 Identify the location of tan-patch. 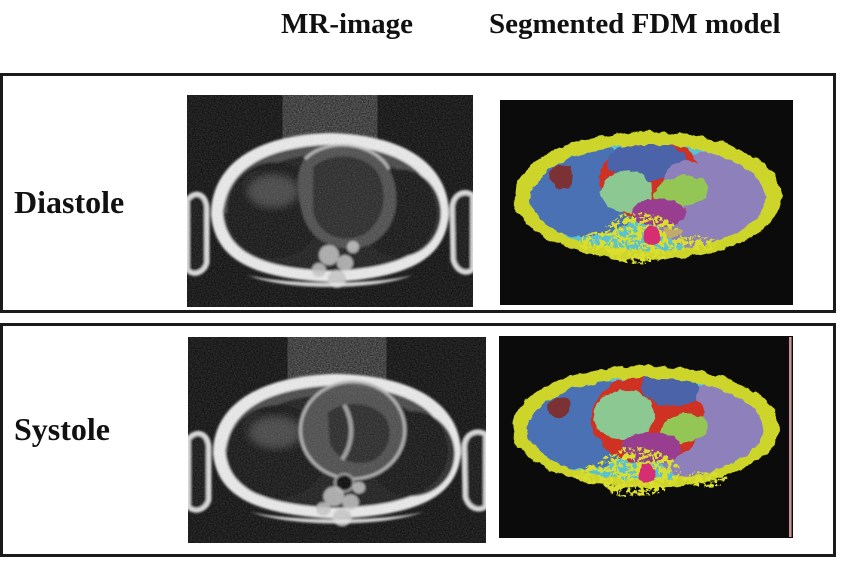
(674, 234).